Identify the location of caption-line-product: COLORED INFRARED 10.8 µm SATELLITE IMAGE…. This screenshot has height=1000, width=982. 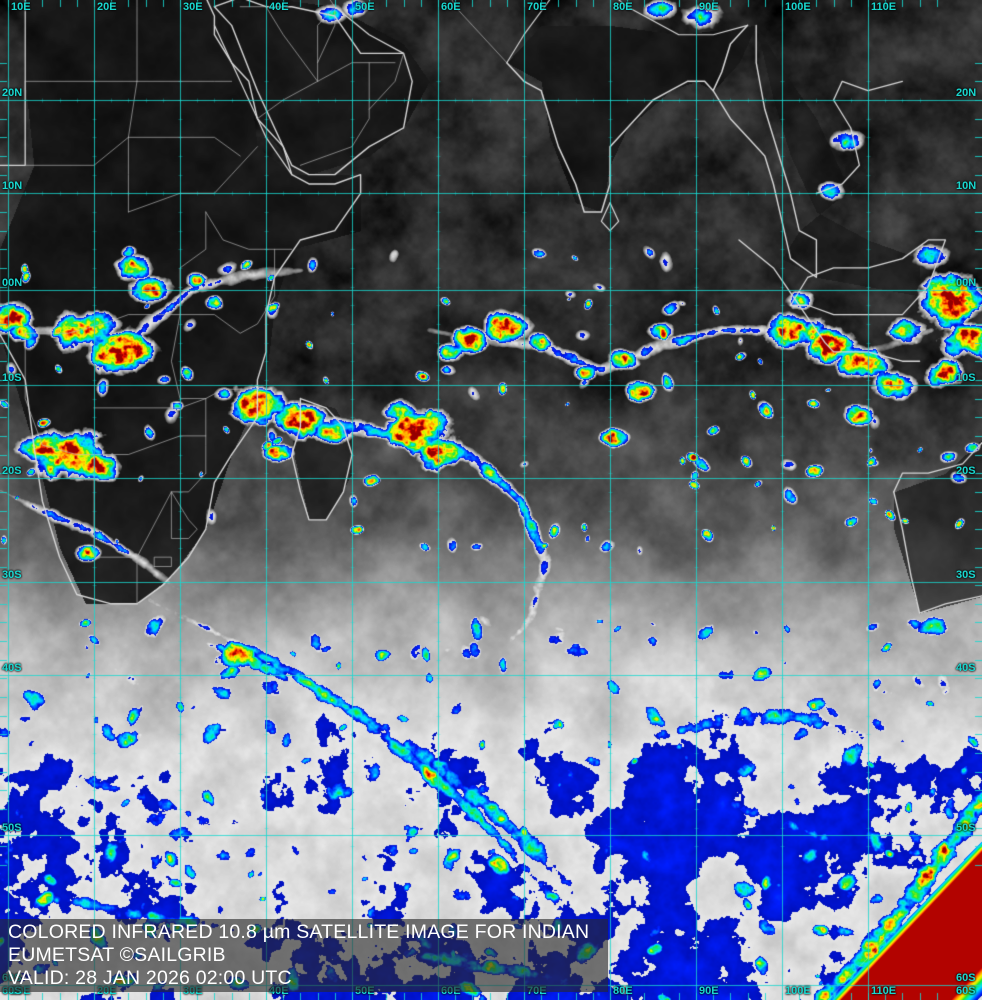
(299, 932).